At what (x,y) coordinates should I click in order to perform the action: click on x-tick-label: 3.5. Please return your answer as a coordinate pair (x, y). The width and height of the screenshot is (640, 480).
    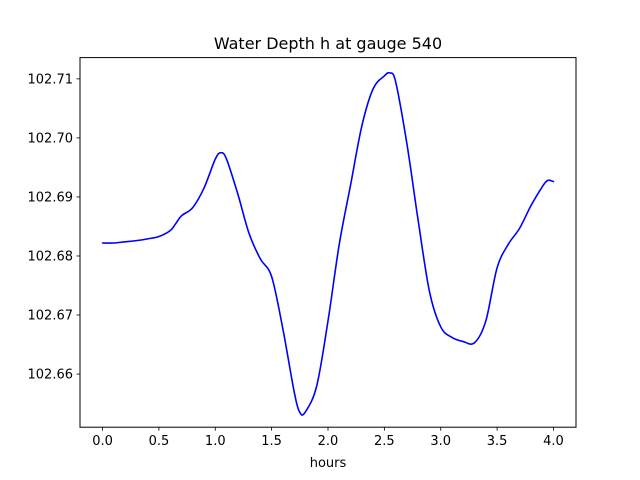
    Looking at the image, I should click on (497, 441).